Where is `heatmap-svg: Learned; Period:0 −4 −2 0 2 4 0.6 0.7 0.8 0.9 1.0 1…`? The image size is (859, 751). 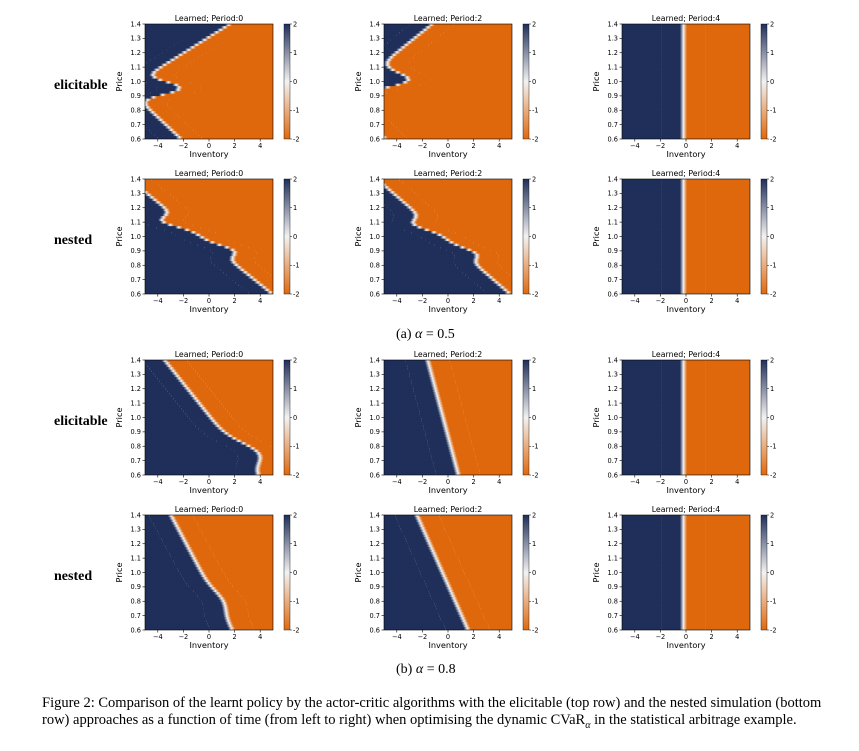 heatmap-svg: Learned; Period:0 −4 −2 0 2 4 0.6 0.7 0.8 0.9 1.0 1… is located at coordinates (207, 241).